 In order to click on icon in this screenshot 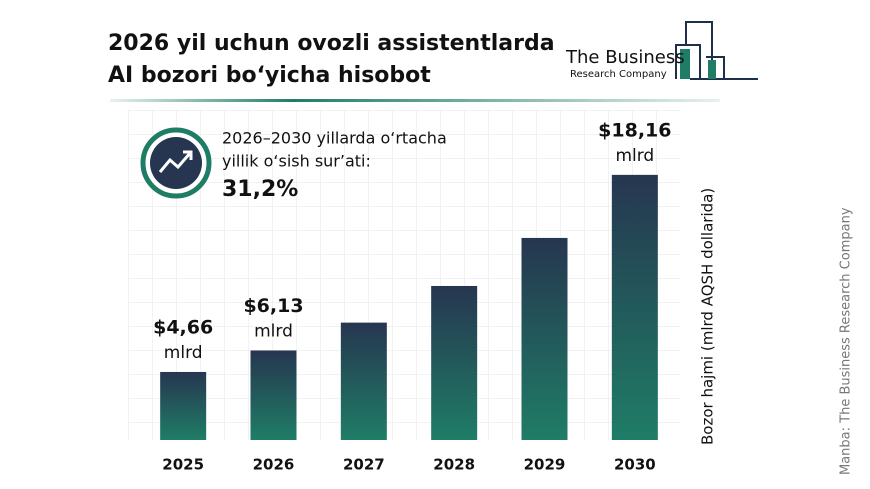, I will do `click(176, 163)`.